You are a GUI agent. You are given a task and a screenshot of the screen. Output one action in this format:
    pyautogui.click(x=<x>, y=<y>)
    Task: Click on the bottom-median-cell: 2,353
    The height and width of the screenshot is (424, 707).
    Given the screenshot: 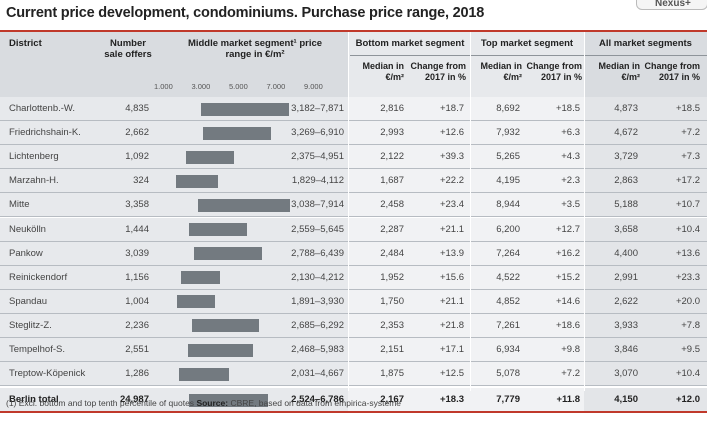 What is the action you would take?
    pyautogui.click(x=392, y=325)
    